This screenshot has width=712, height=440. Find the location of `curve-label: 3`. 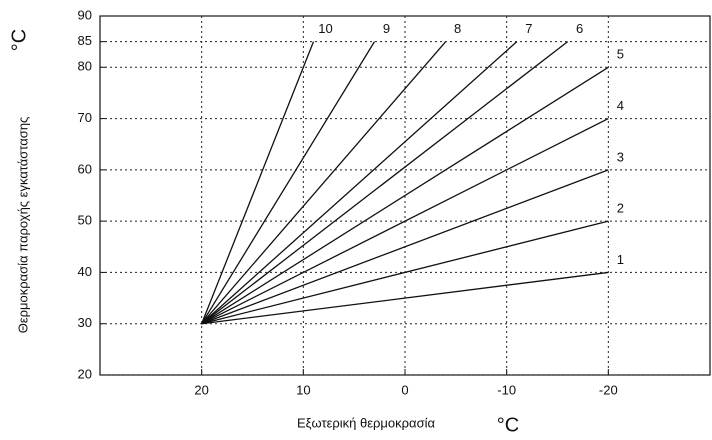

curve-label: 3 is located at coordinates (620, 156).